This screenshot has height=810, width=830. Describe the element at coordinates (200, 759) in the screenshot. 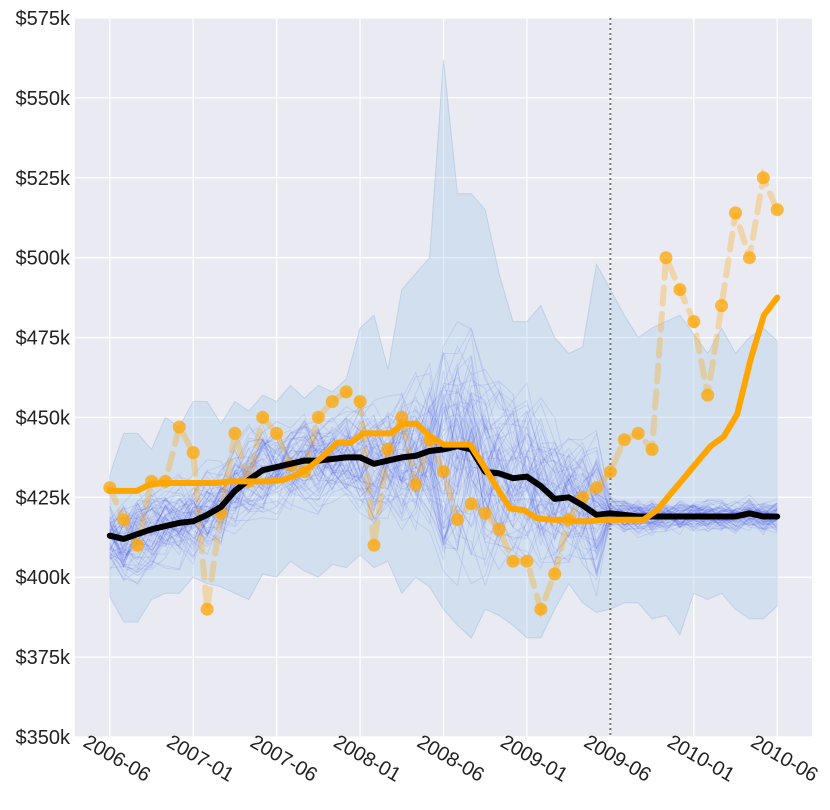

I see `x-tick-label: 2007-01` at that location.